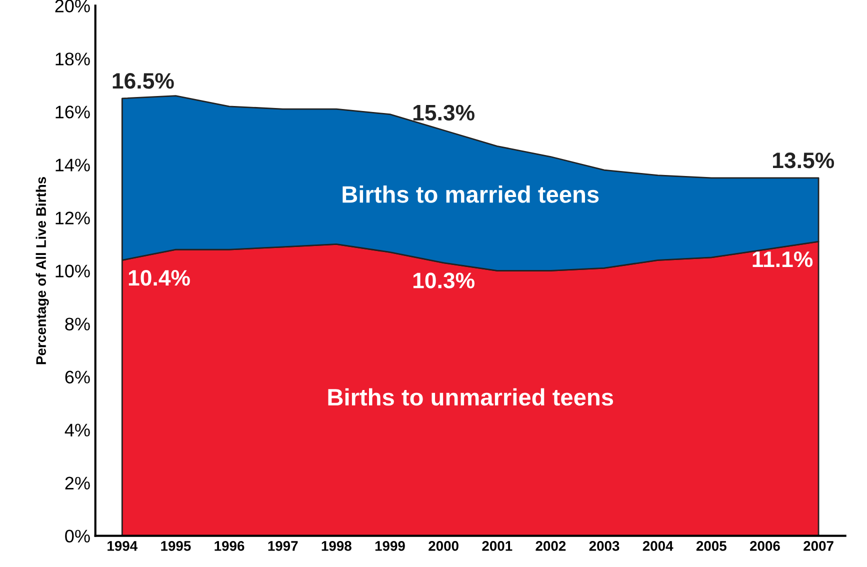  Describe the element at coordinates (658, 546) in the screenshot. I see `x-tick-label: 2004` at that location.